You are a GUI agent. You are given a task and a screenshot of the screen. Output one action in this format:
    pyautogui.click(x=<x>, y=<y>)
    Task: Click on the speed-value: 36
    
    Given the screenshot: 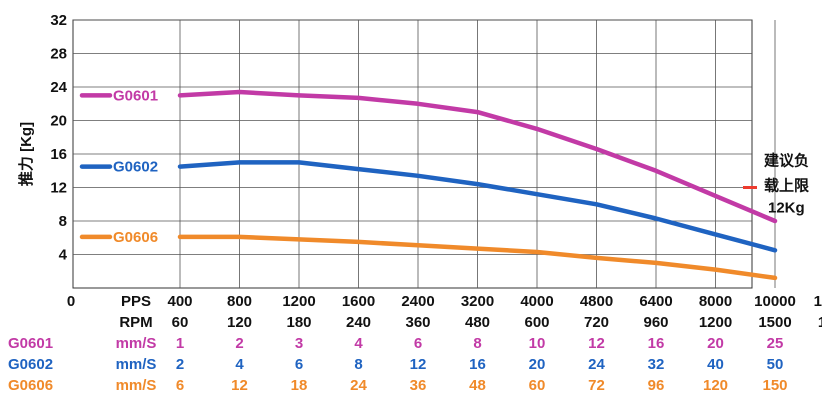 What is the action you would take?
    pyautogui.click(x=418, y=385)
    